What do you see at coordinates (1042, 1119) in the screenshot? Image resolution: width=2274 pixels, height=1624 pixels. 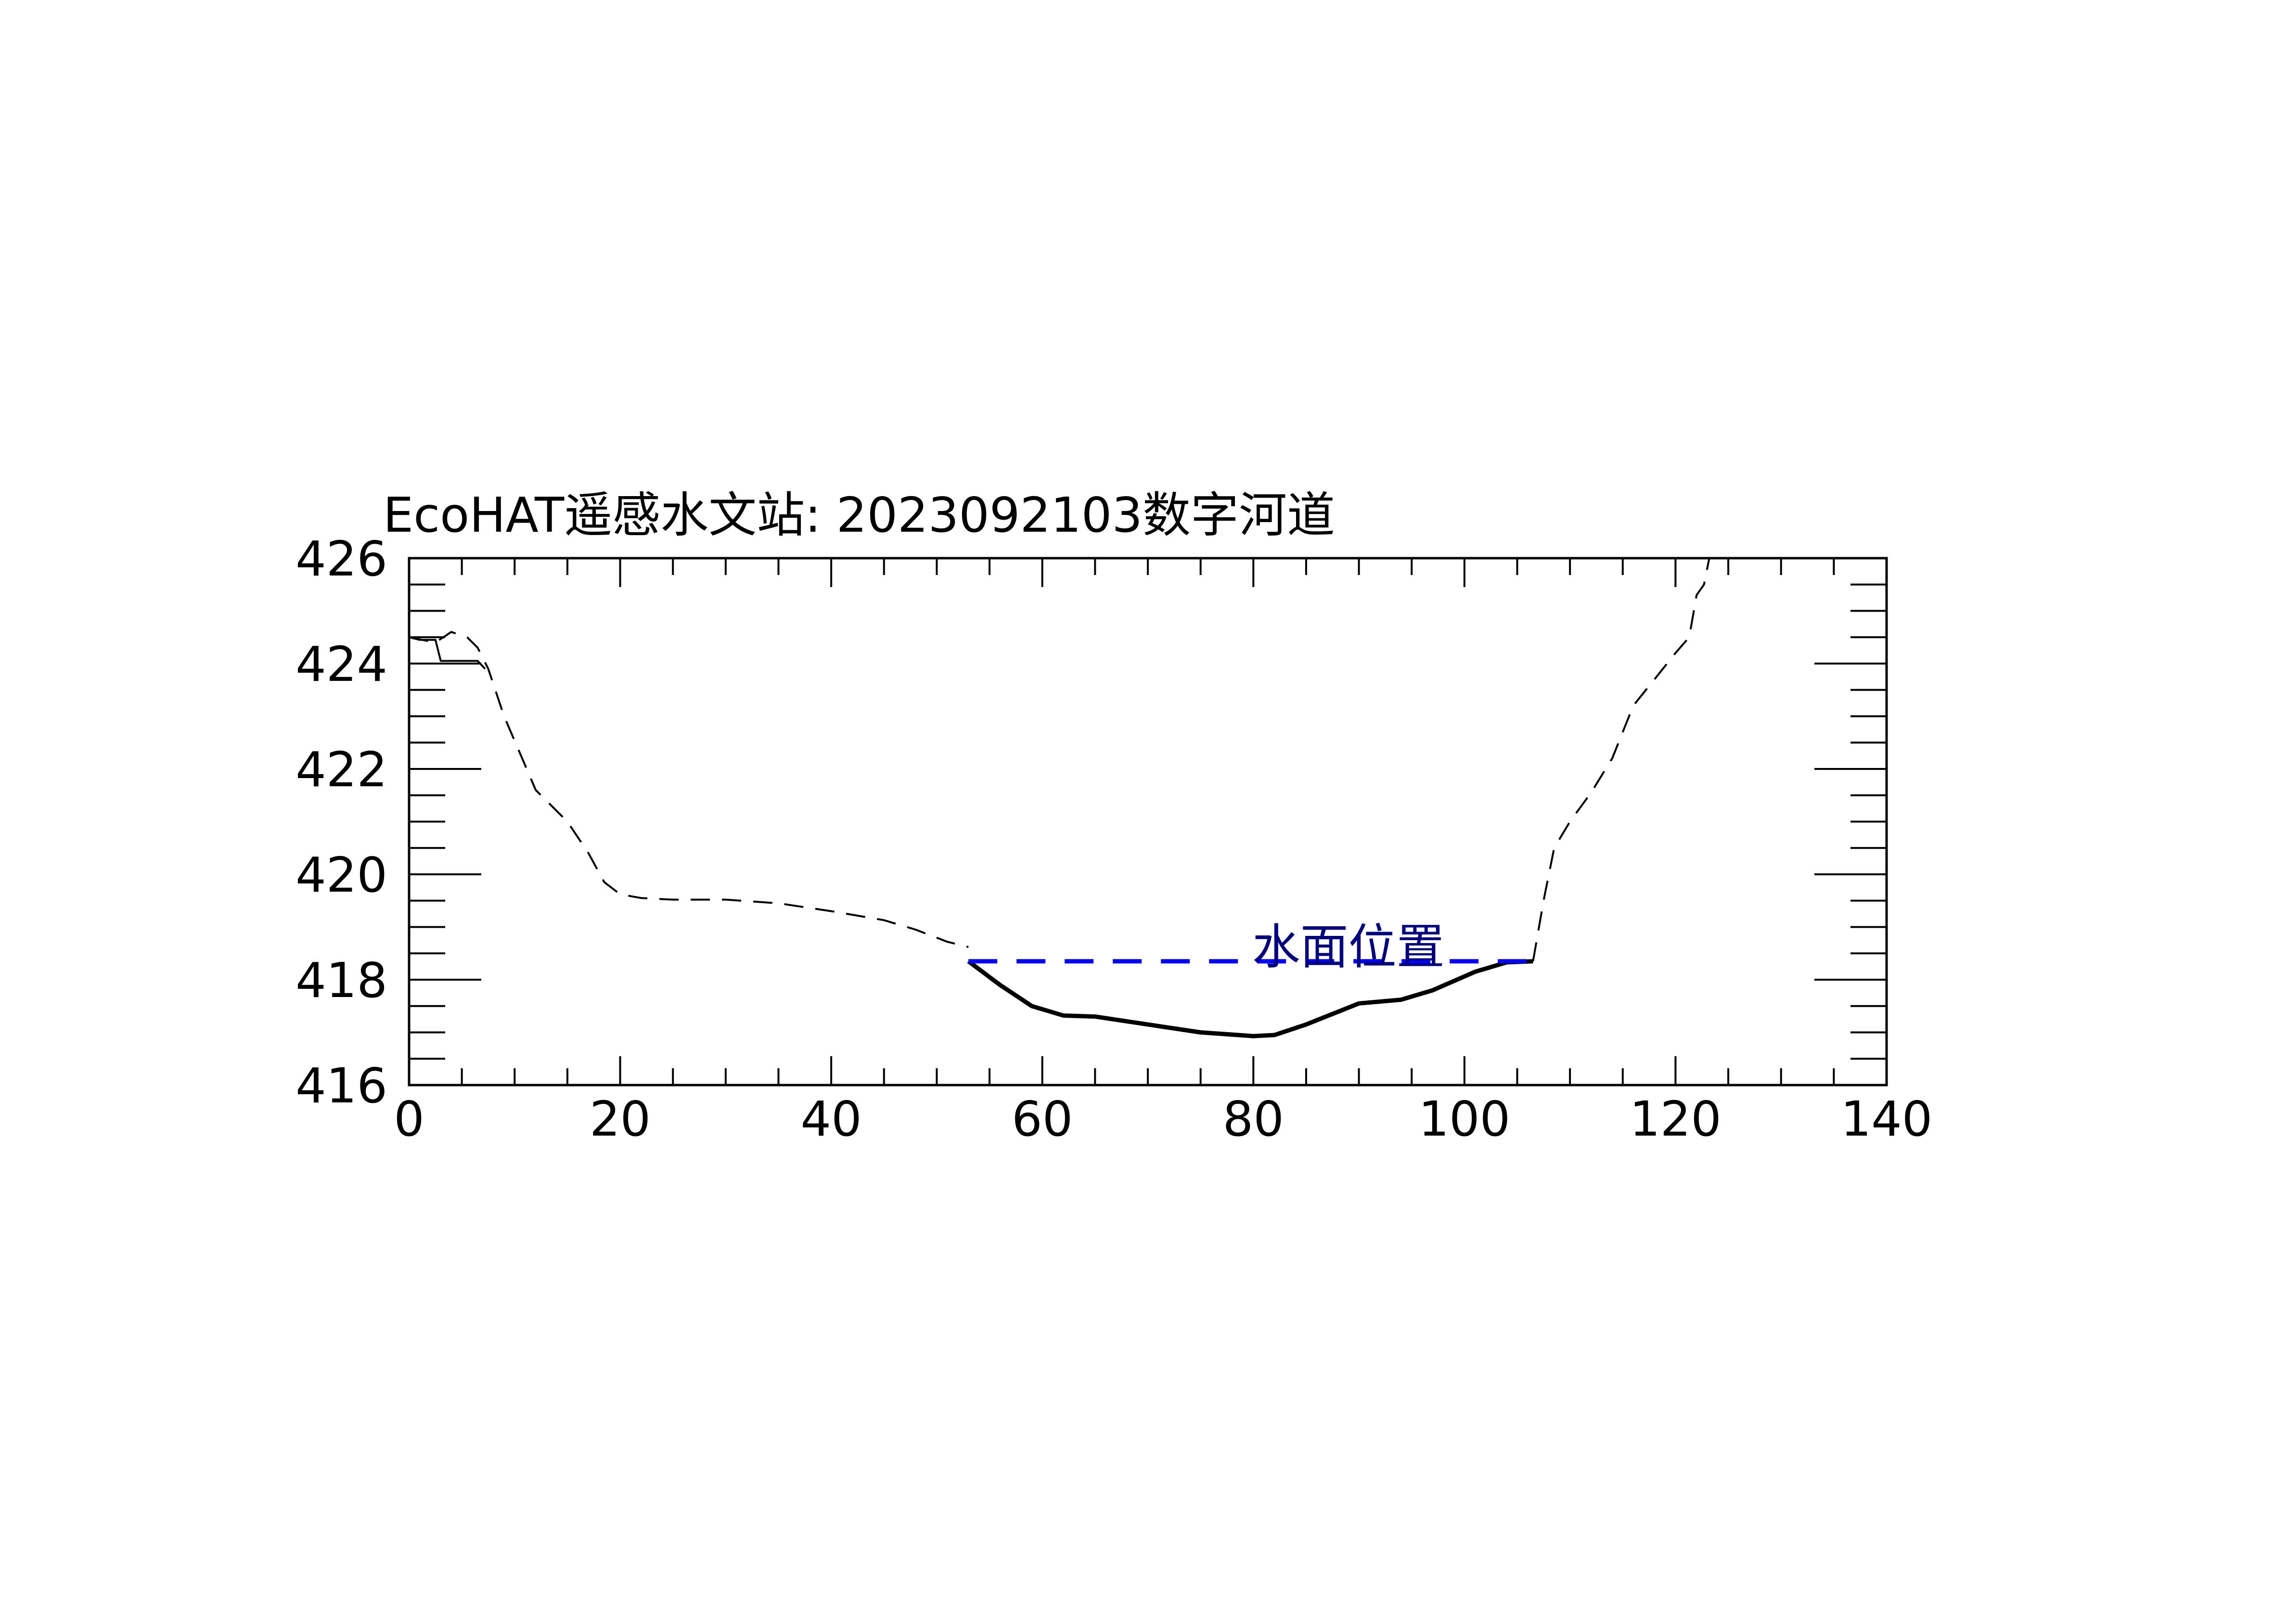 I see `x-tick-label: 60` at bounding box center [1042, 1119].